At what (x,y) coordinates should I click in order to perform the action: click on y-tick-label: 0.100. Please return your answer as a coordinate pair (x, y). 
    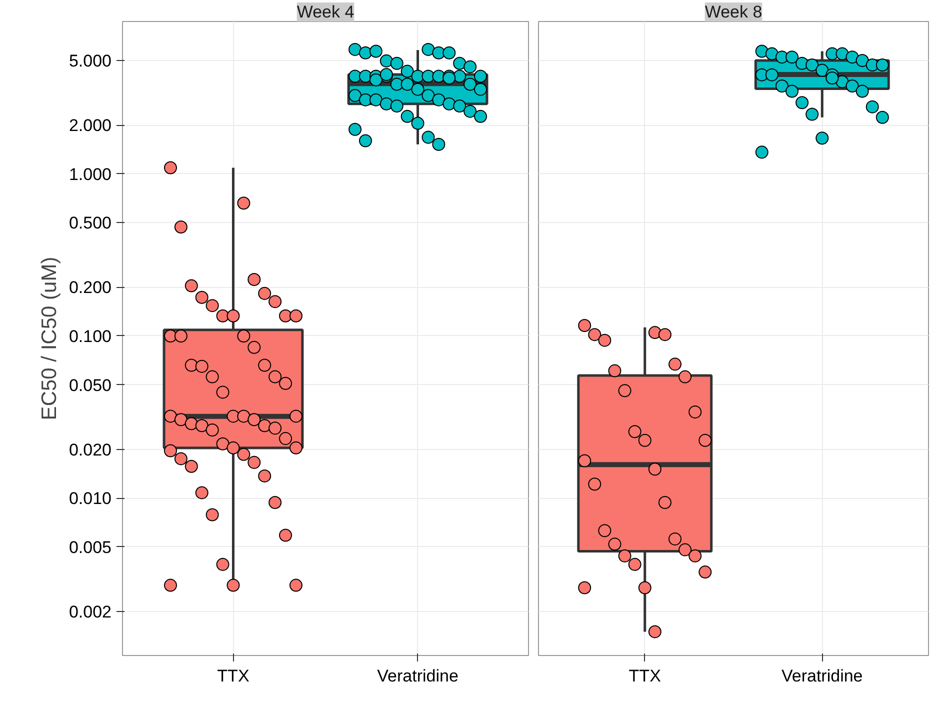
    Looking at the image, I should click on (90, 336).